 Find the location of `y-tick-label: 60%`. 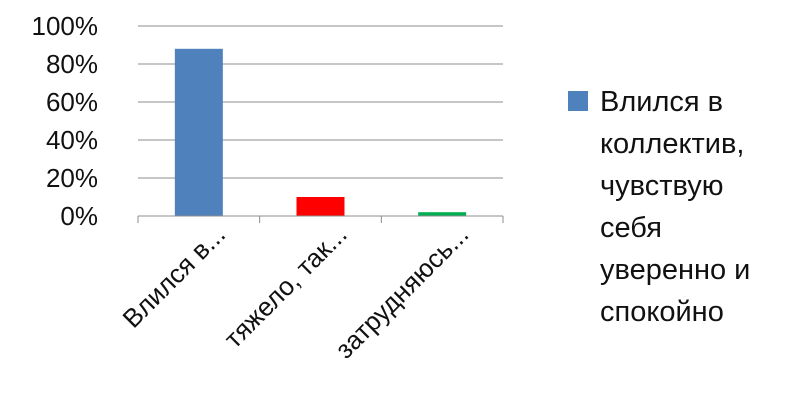

y-tick-label: 60% is located at coordinates (72, 102).